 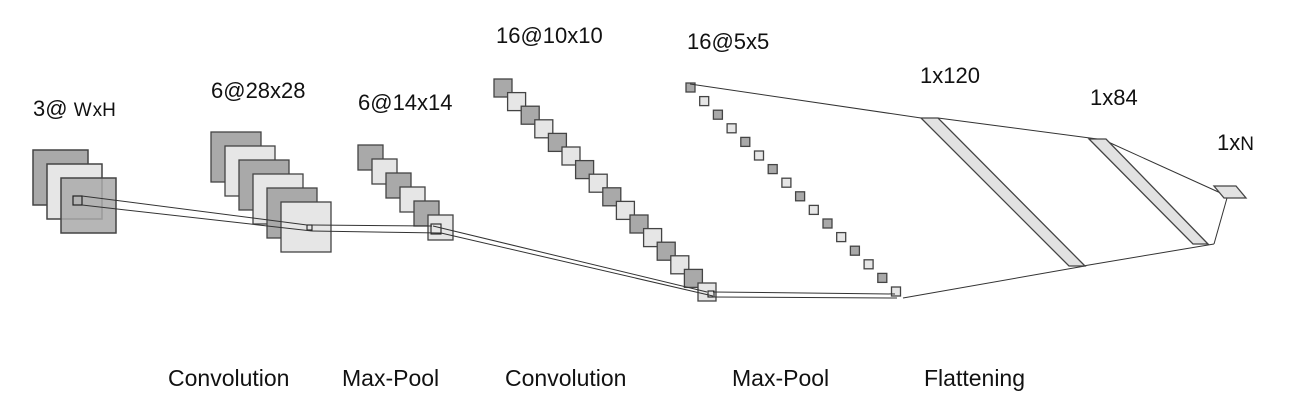 What do you see at coordinates (780, 378) in the screenshot?
I see `op-label-maxpool-2: Max-Pool` at bounding box center [780, 378].